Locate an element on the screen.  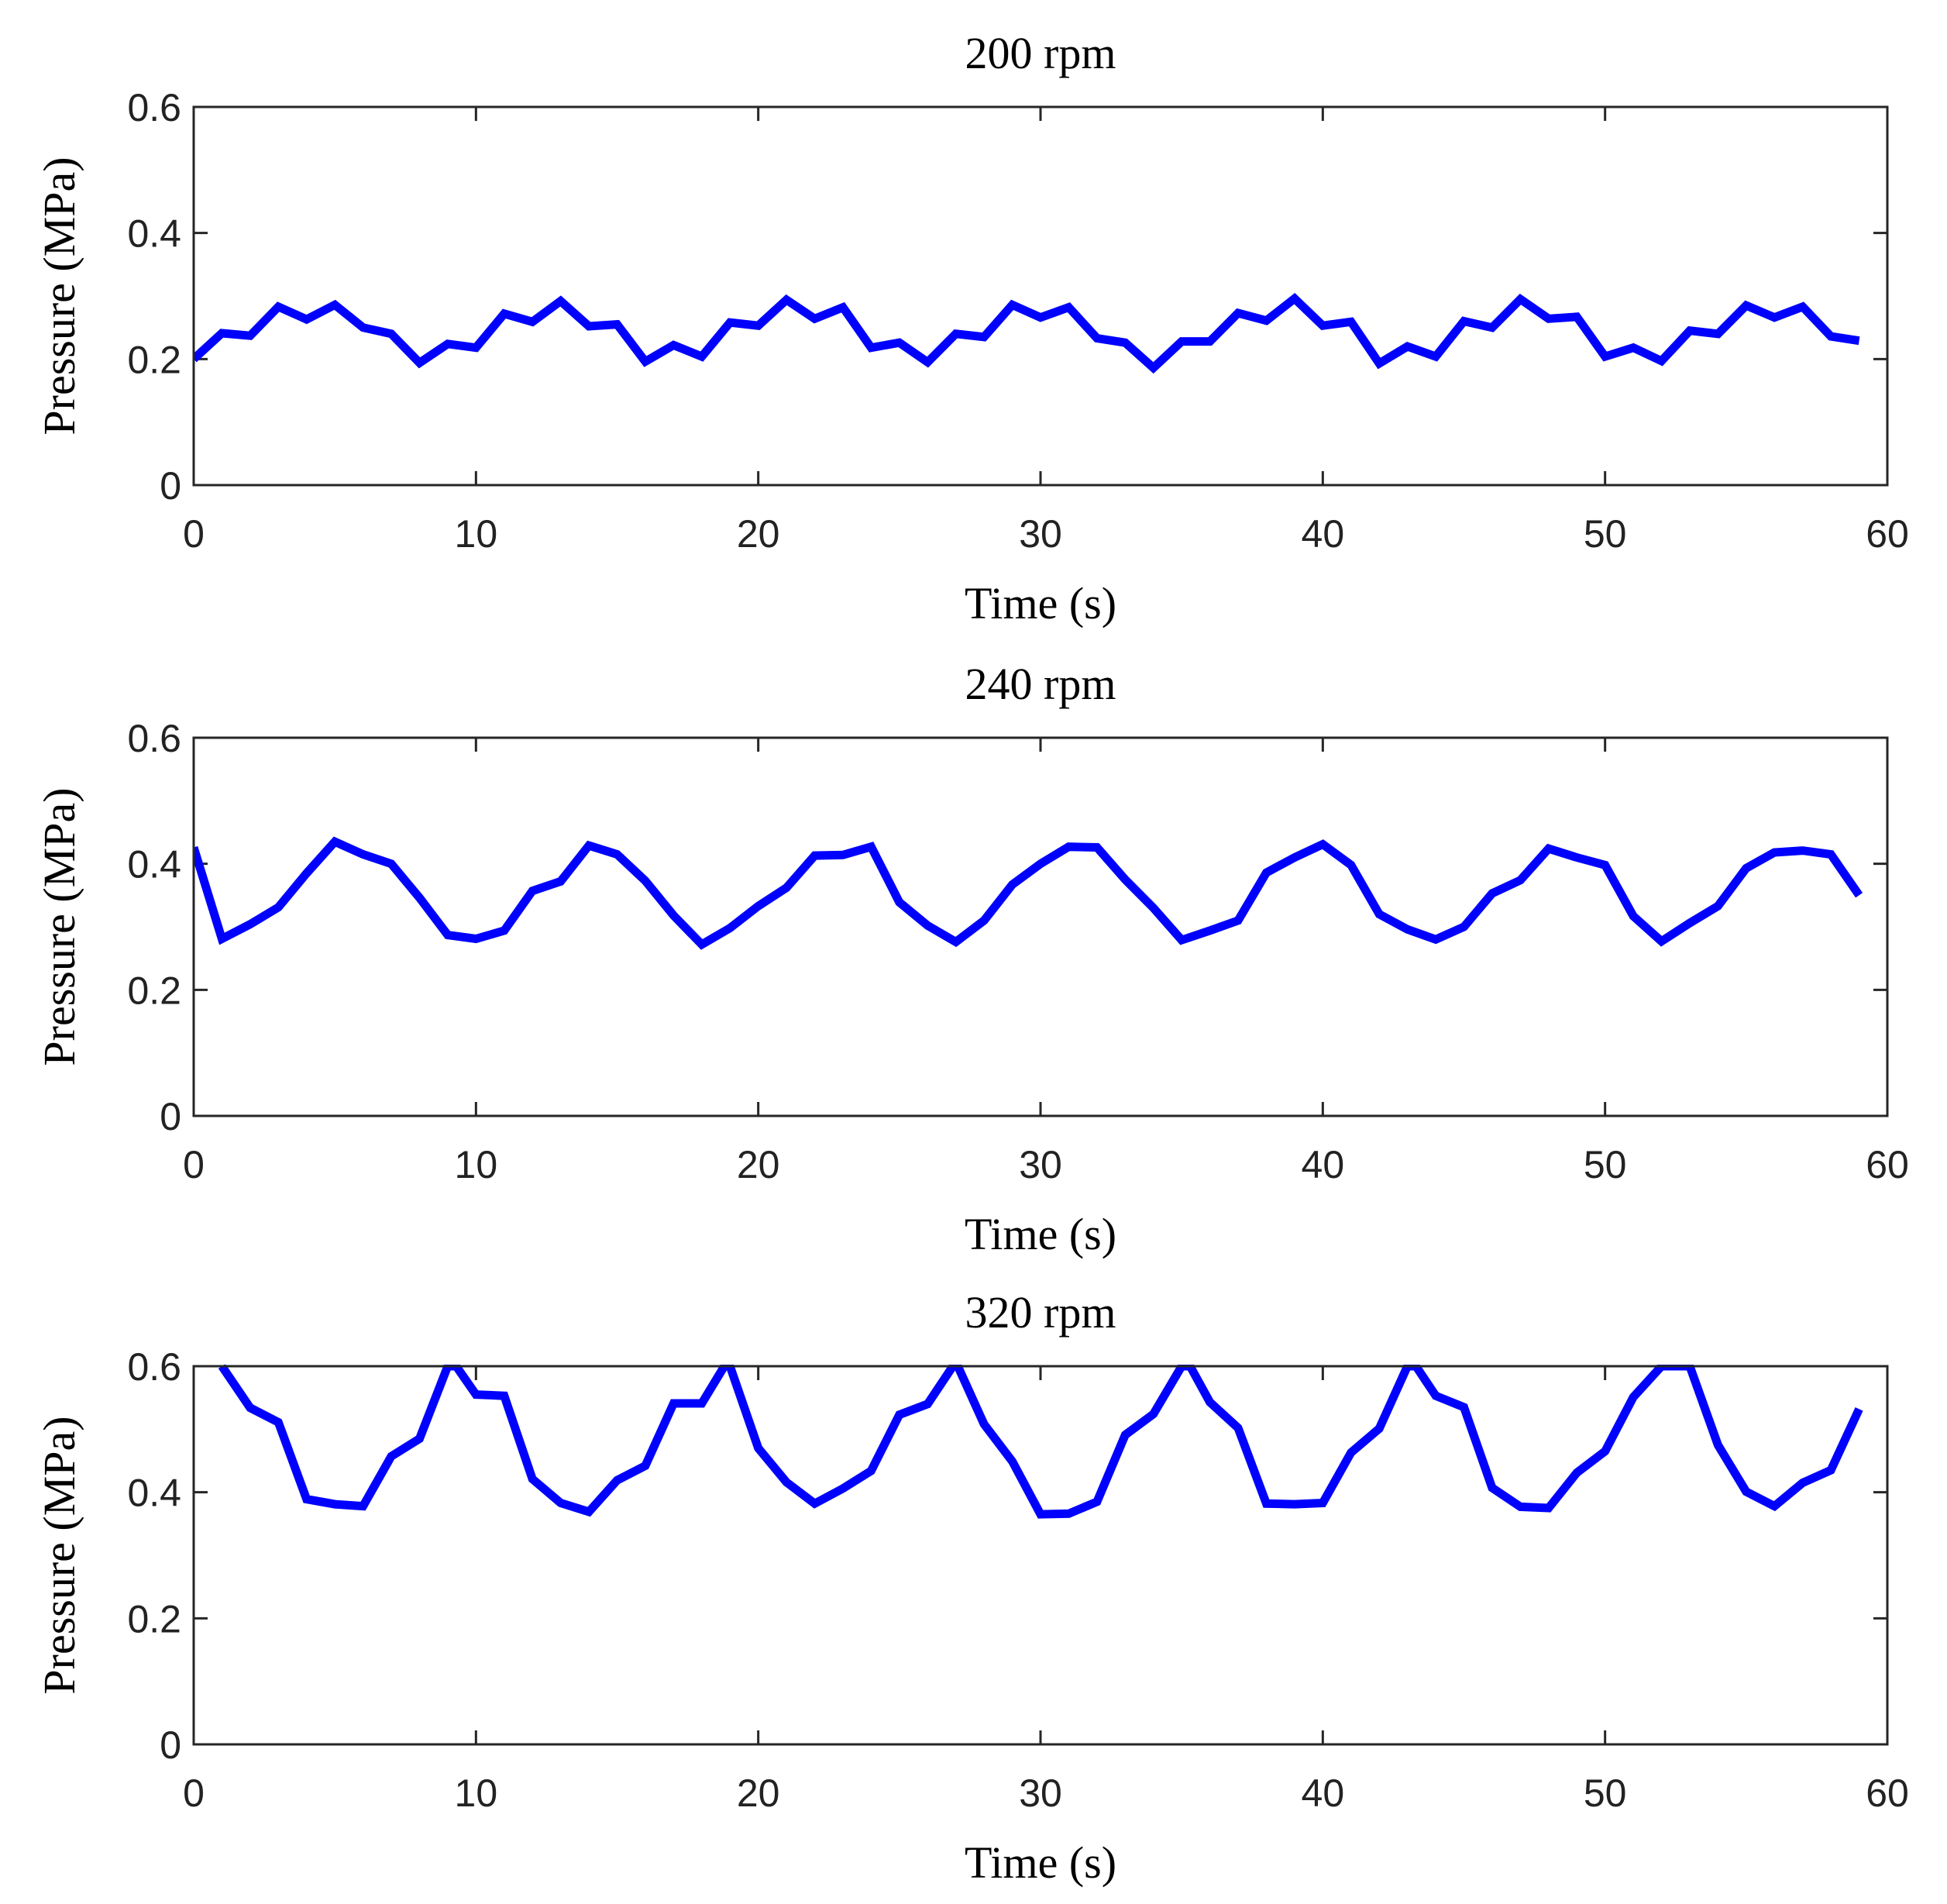
chart-title: 240 rpm is located at coordinates (1040, 684).